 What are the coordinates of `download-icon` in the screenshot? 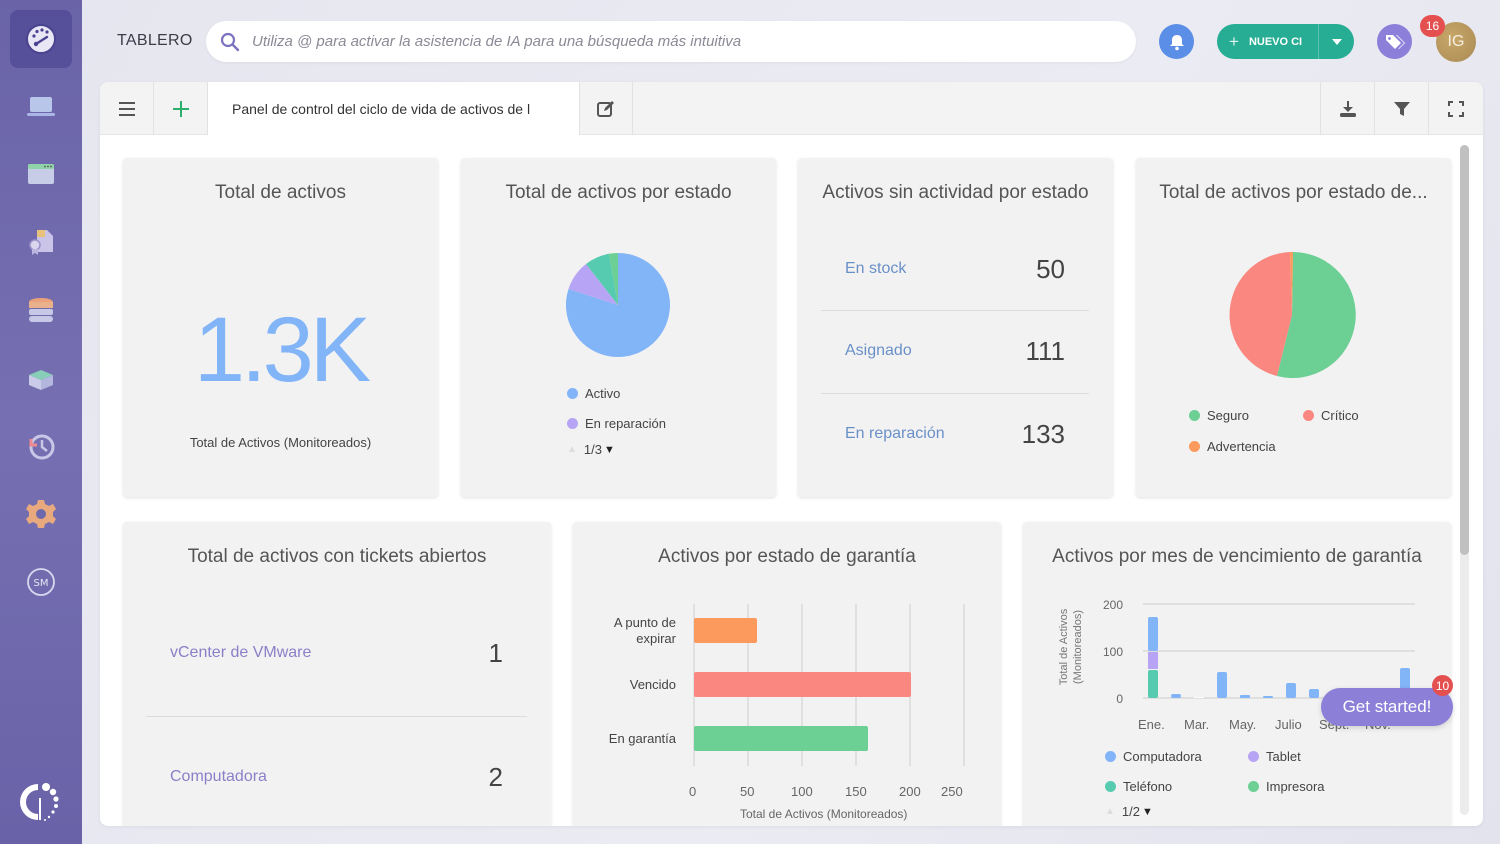 It's located at (1347, 108).